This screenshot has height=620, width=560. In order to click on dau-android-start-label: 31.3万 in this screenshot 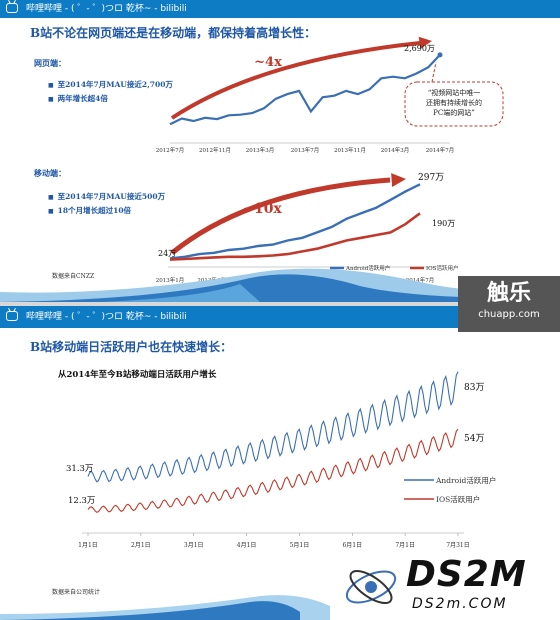, I will do `click(79, 469)`.